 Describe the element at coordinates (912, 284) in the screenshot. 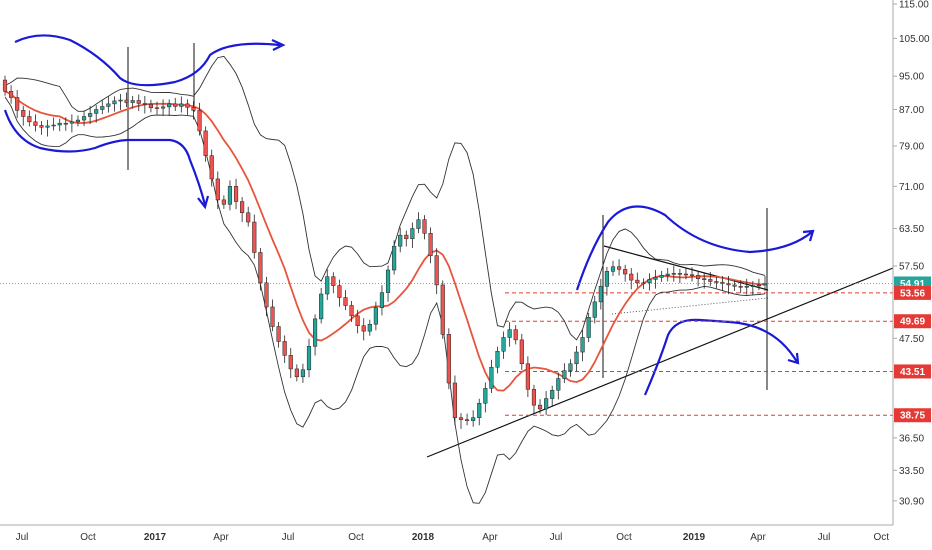

I see `price-badge-label: 54.91` at that location.